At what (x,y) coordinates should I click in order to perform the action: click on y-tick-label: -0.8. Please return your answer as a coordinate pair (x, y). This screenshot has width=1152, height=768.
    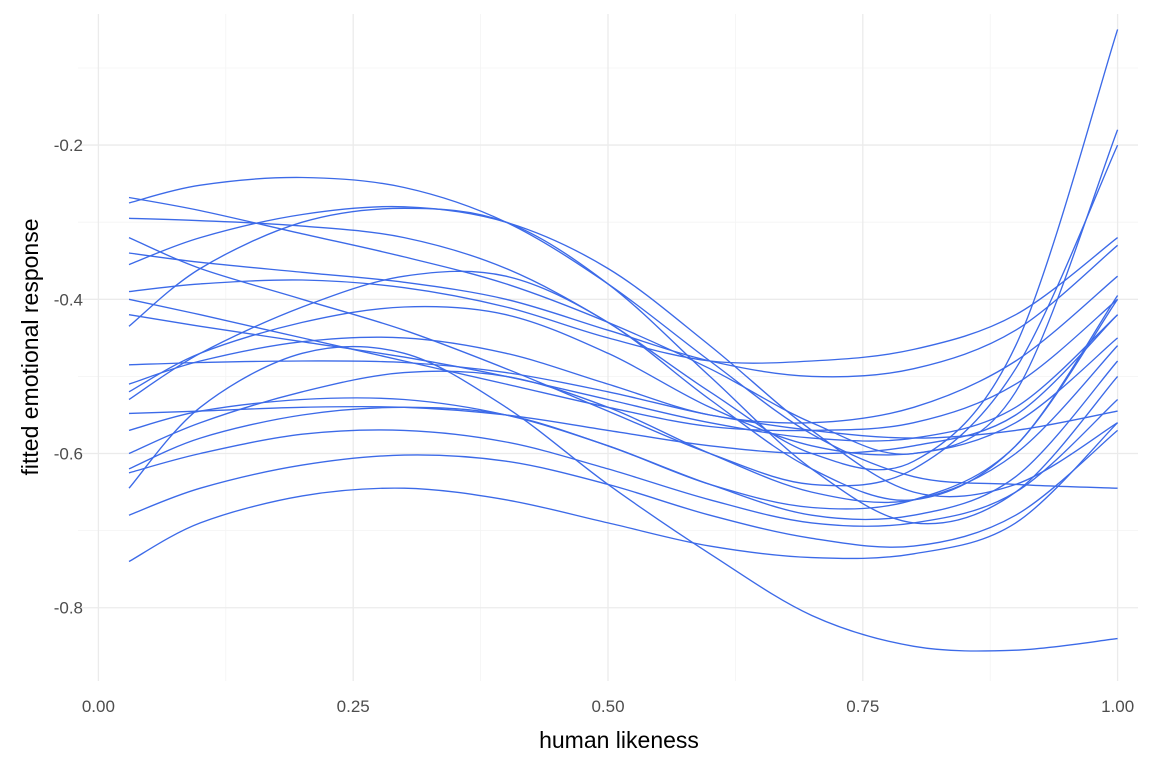
    Looking at the image, I should click on (68, 608).